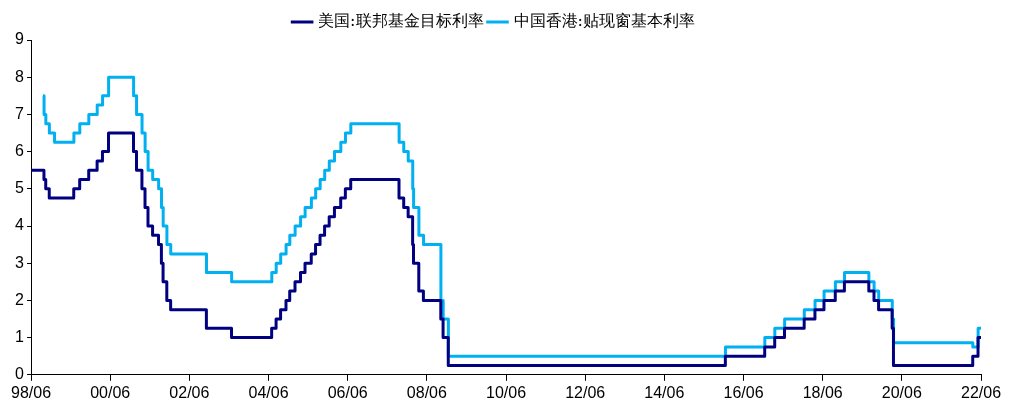 This screenshot has width=1019, height=414. Describe the element at coordinates (401, 21) in the screenshot. I see `legend-label: 美国:联邦基金目标利率` at that location.